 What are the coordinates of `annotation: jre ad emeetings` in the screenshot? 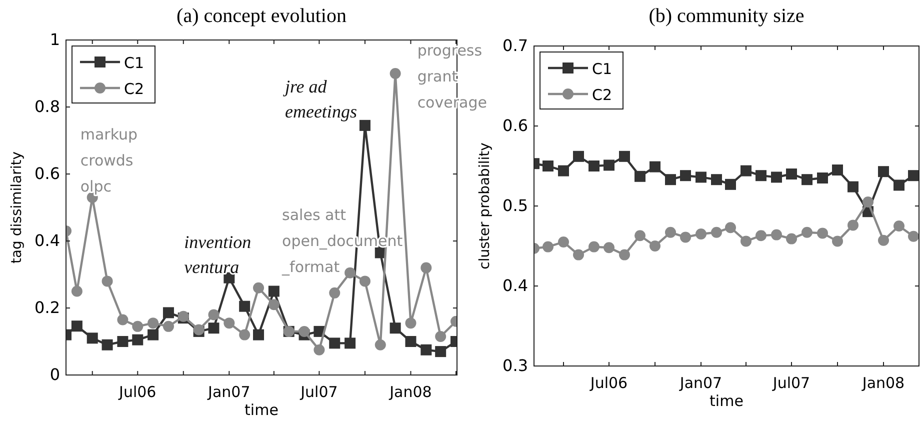 It's located at (319, 99).